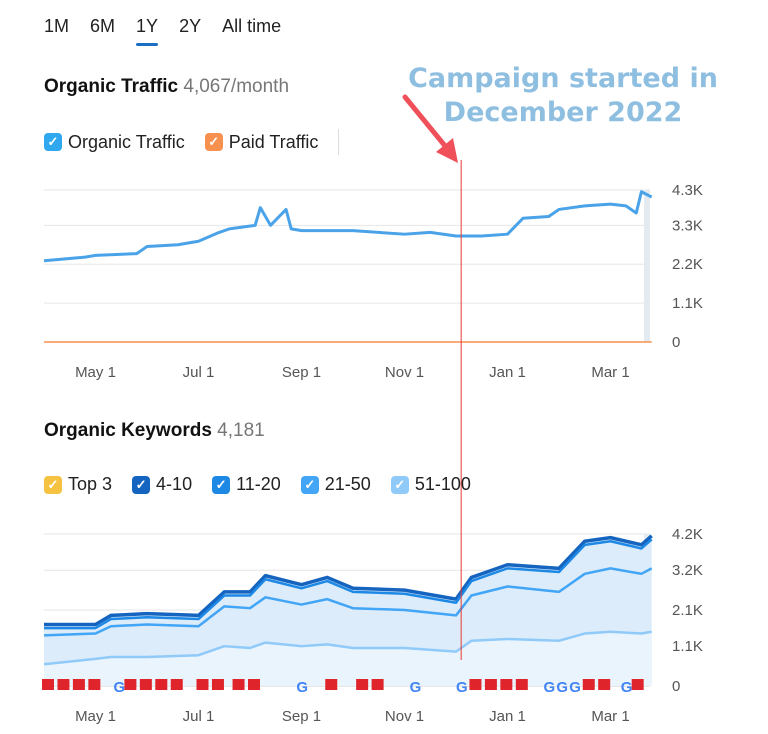 The image size is (768, 734). Describe the element at coordinates (687, 534) in the screenshot. I see `y-tick-label: 4.2K` at that location.